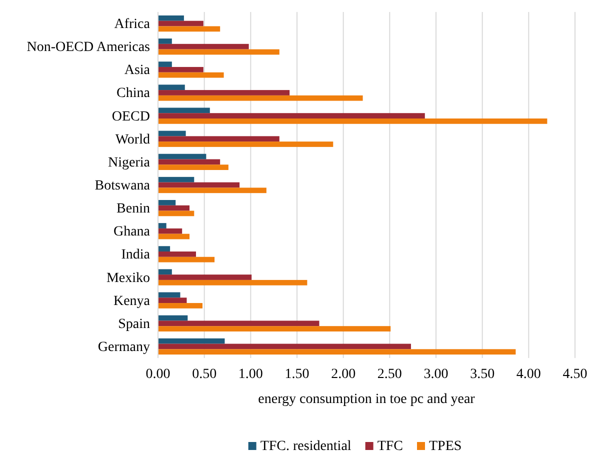  What do you see at coordinates (122, 186) in the screenshot?
I see `y-tick-label: Botswana` at bounding box center [122, 186].